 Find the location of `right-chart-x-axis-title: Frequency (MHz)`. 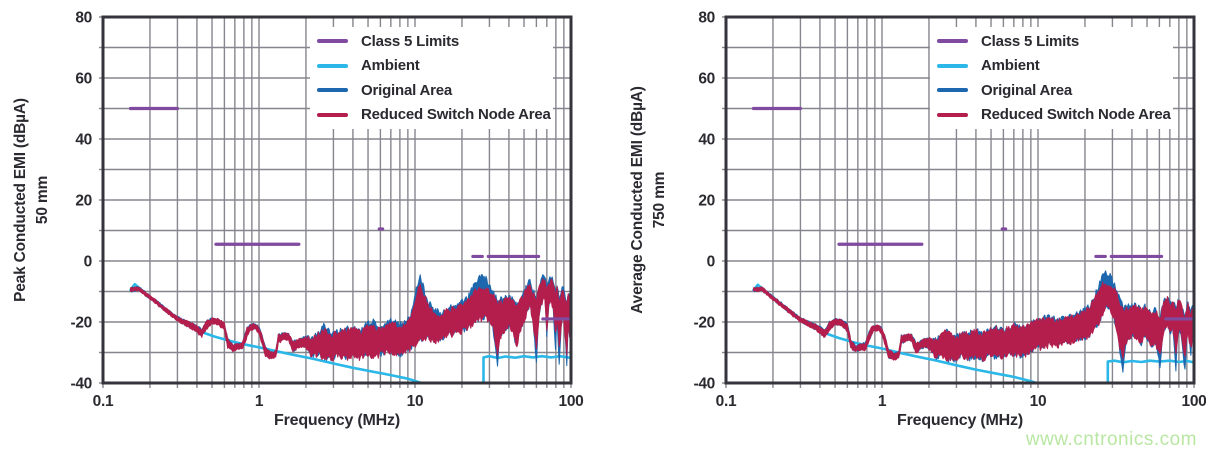

right-chart-x-axis-title: Frequency (MHz) is located at coordinates (960, 420).